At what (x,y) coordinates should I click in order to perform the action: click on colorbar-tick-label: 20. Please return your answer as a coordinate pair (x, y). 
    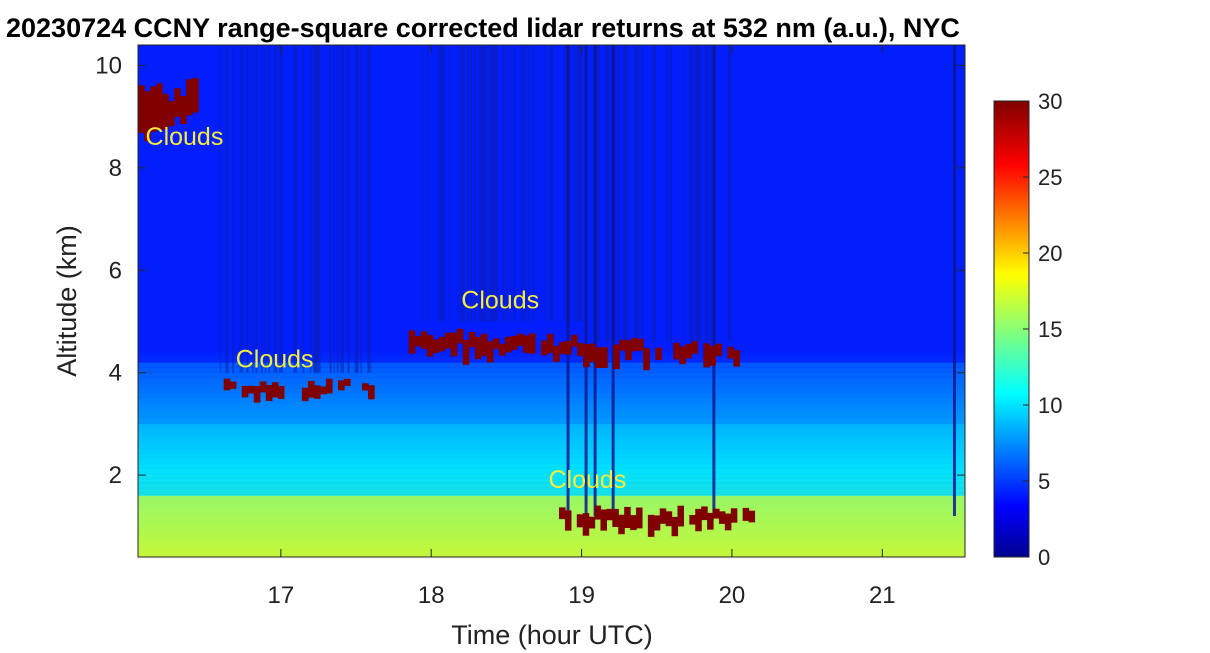
    Looking at the image, I should click on (1050, 253).